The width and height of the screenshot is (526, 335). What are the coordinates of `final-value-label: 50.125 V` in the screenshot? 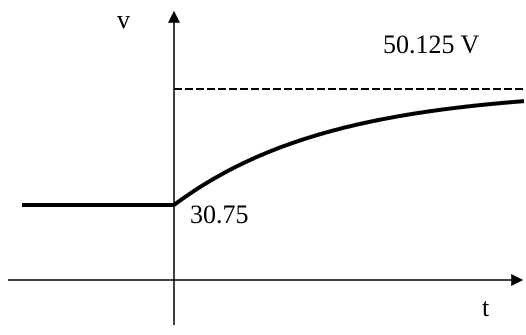 It's located at (431, 44).